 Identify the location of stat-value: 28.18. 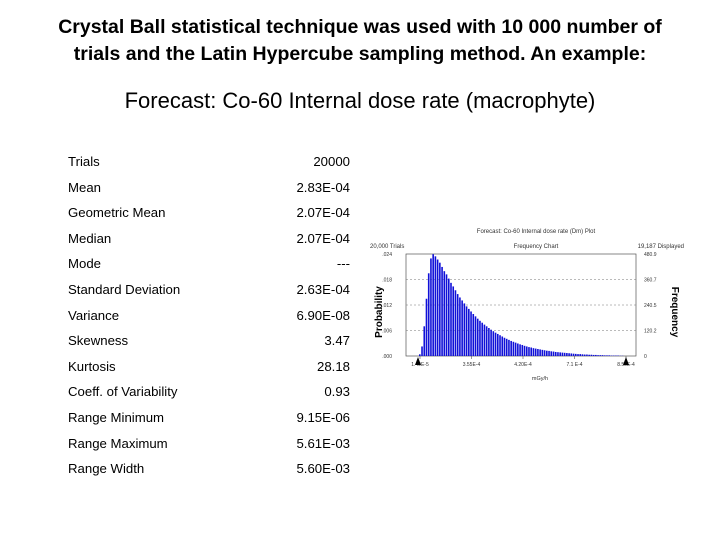
(333, 366).